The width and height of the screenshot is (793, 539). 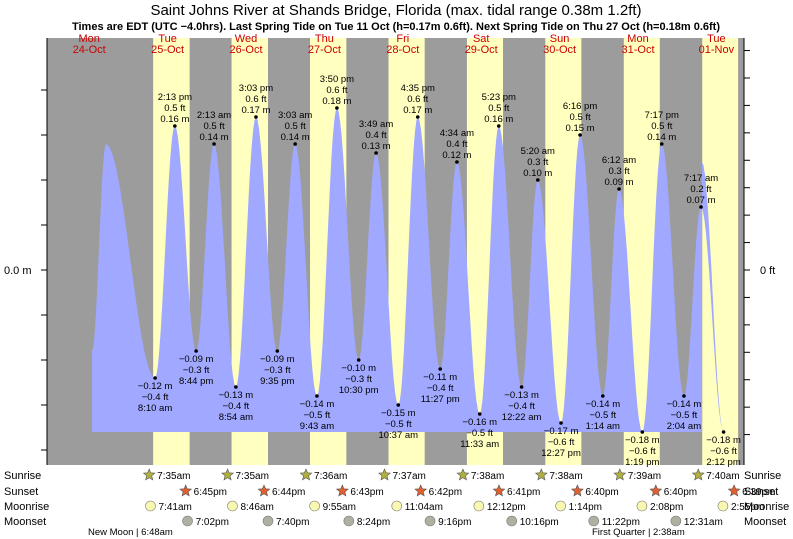 What do you see at coordinates (666, 507) in the screenshot?
I see `moonrise-time: 2:08pm` at bounding box center [666, 507].